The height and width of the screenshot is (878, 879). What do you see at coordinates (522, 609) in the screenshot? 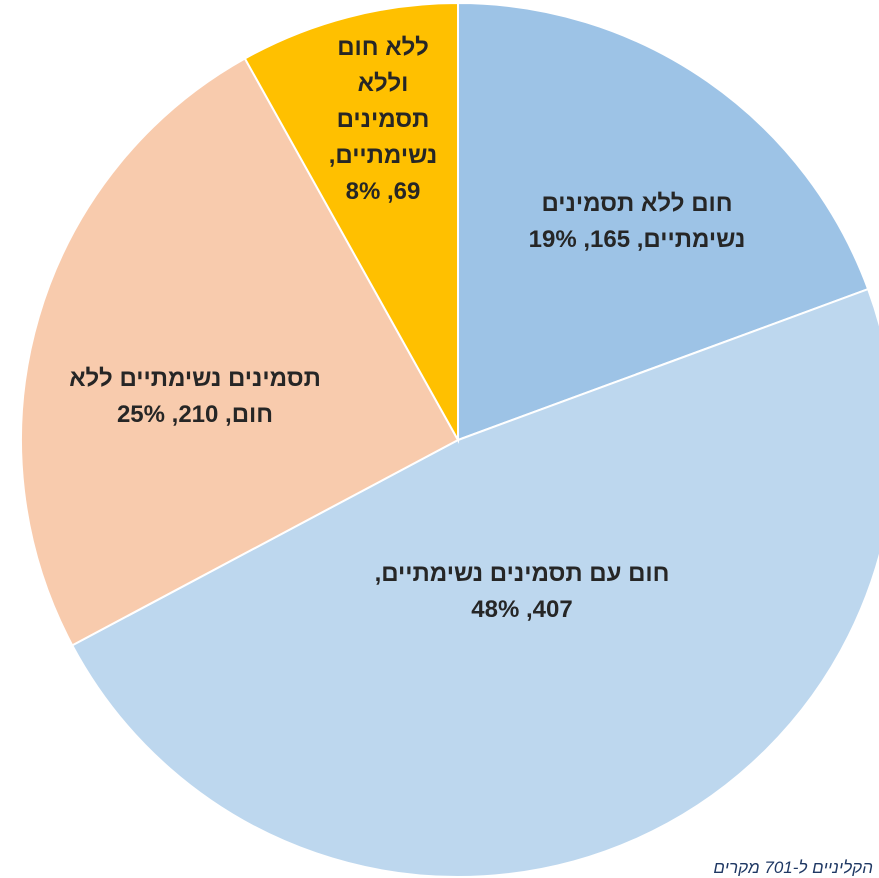
I see `value-label: 407, 48%` at bounding box center [522, 609].